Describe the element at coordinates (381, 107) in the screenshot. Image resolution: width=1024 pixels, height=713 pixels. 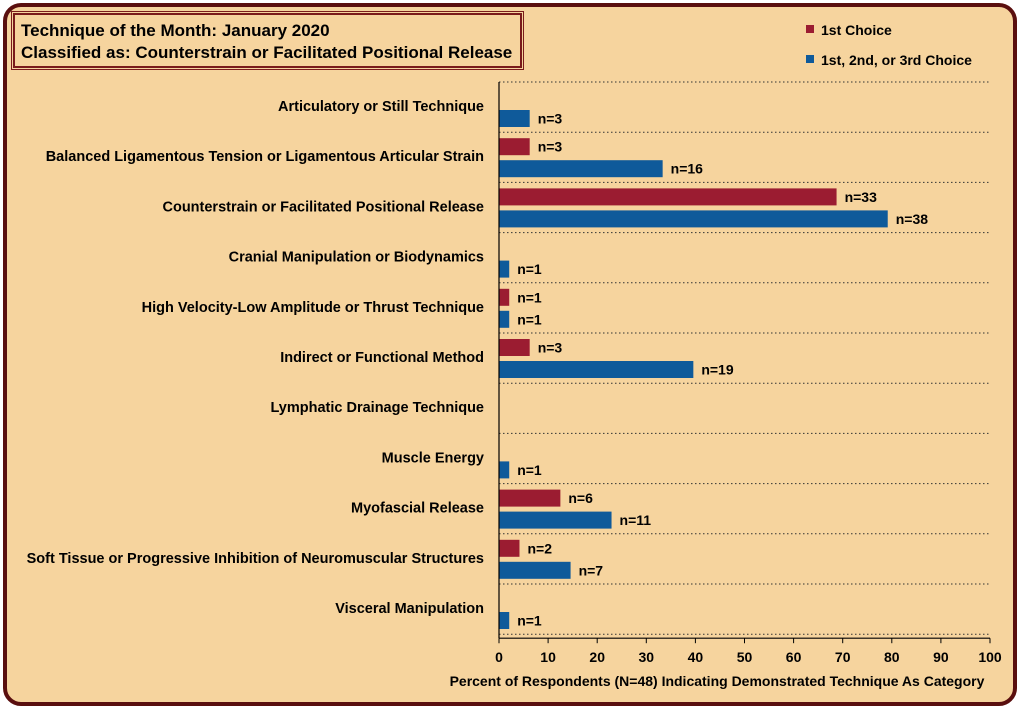
I see `category-label: Articulatory or Still Technique` at that location.